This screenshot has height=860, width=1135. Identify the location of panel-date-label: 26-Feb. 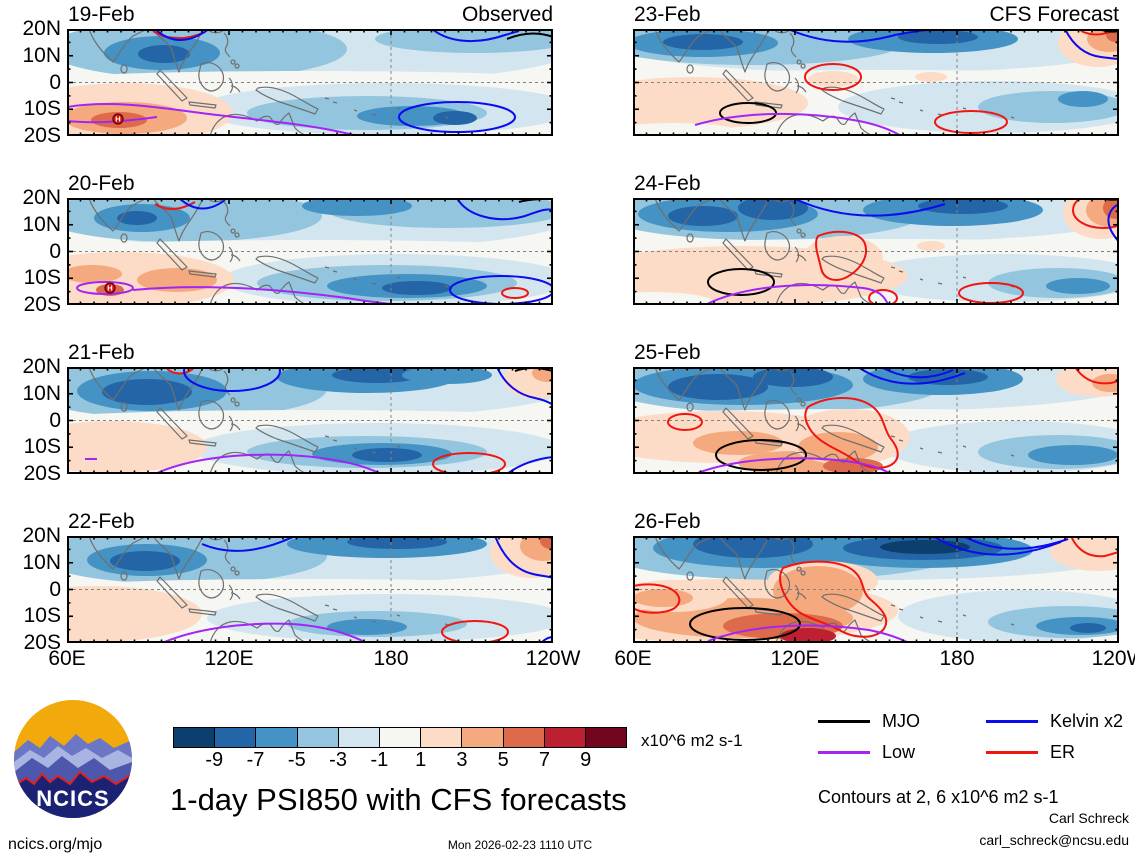
(667, 521).